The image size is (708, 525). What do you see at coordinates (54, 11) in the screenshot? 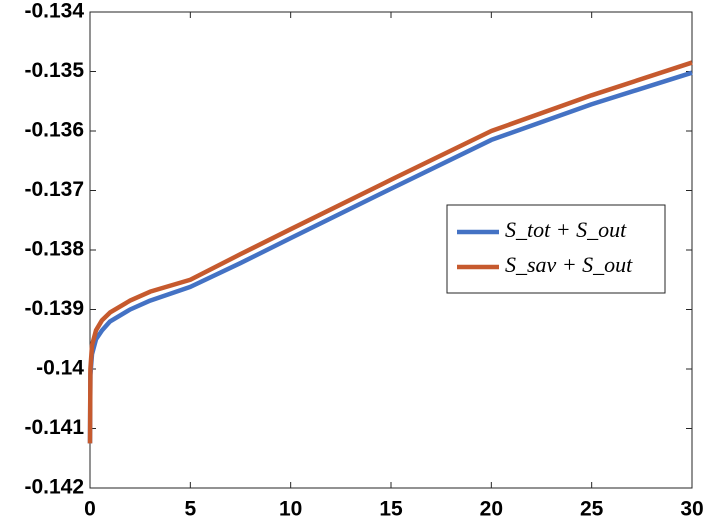
I see `y-tick-label: -0.134` at bounding box center [54, 11].